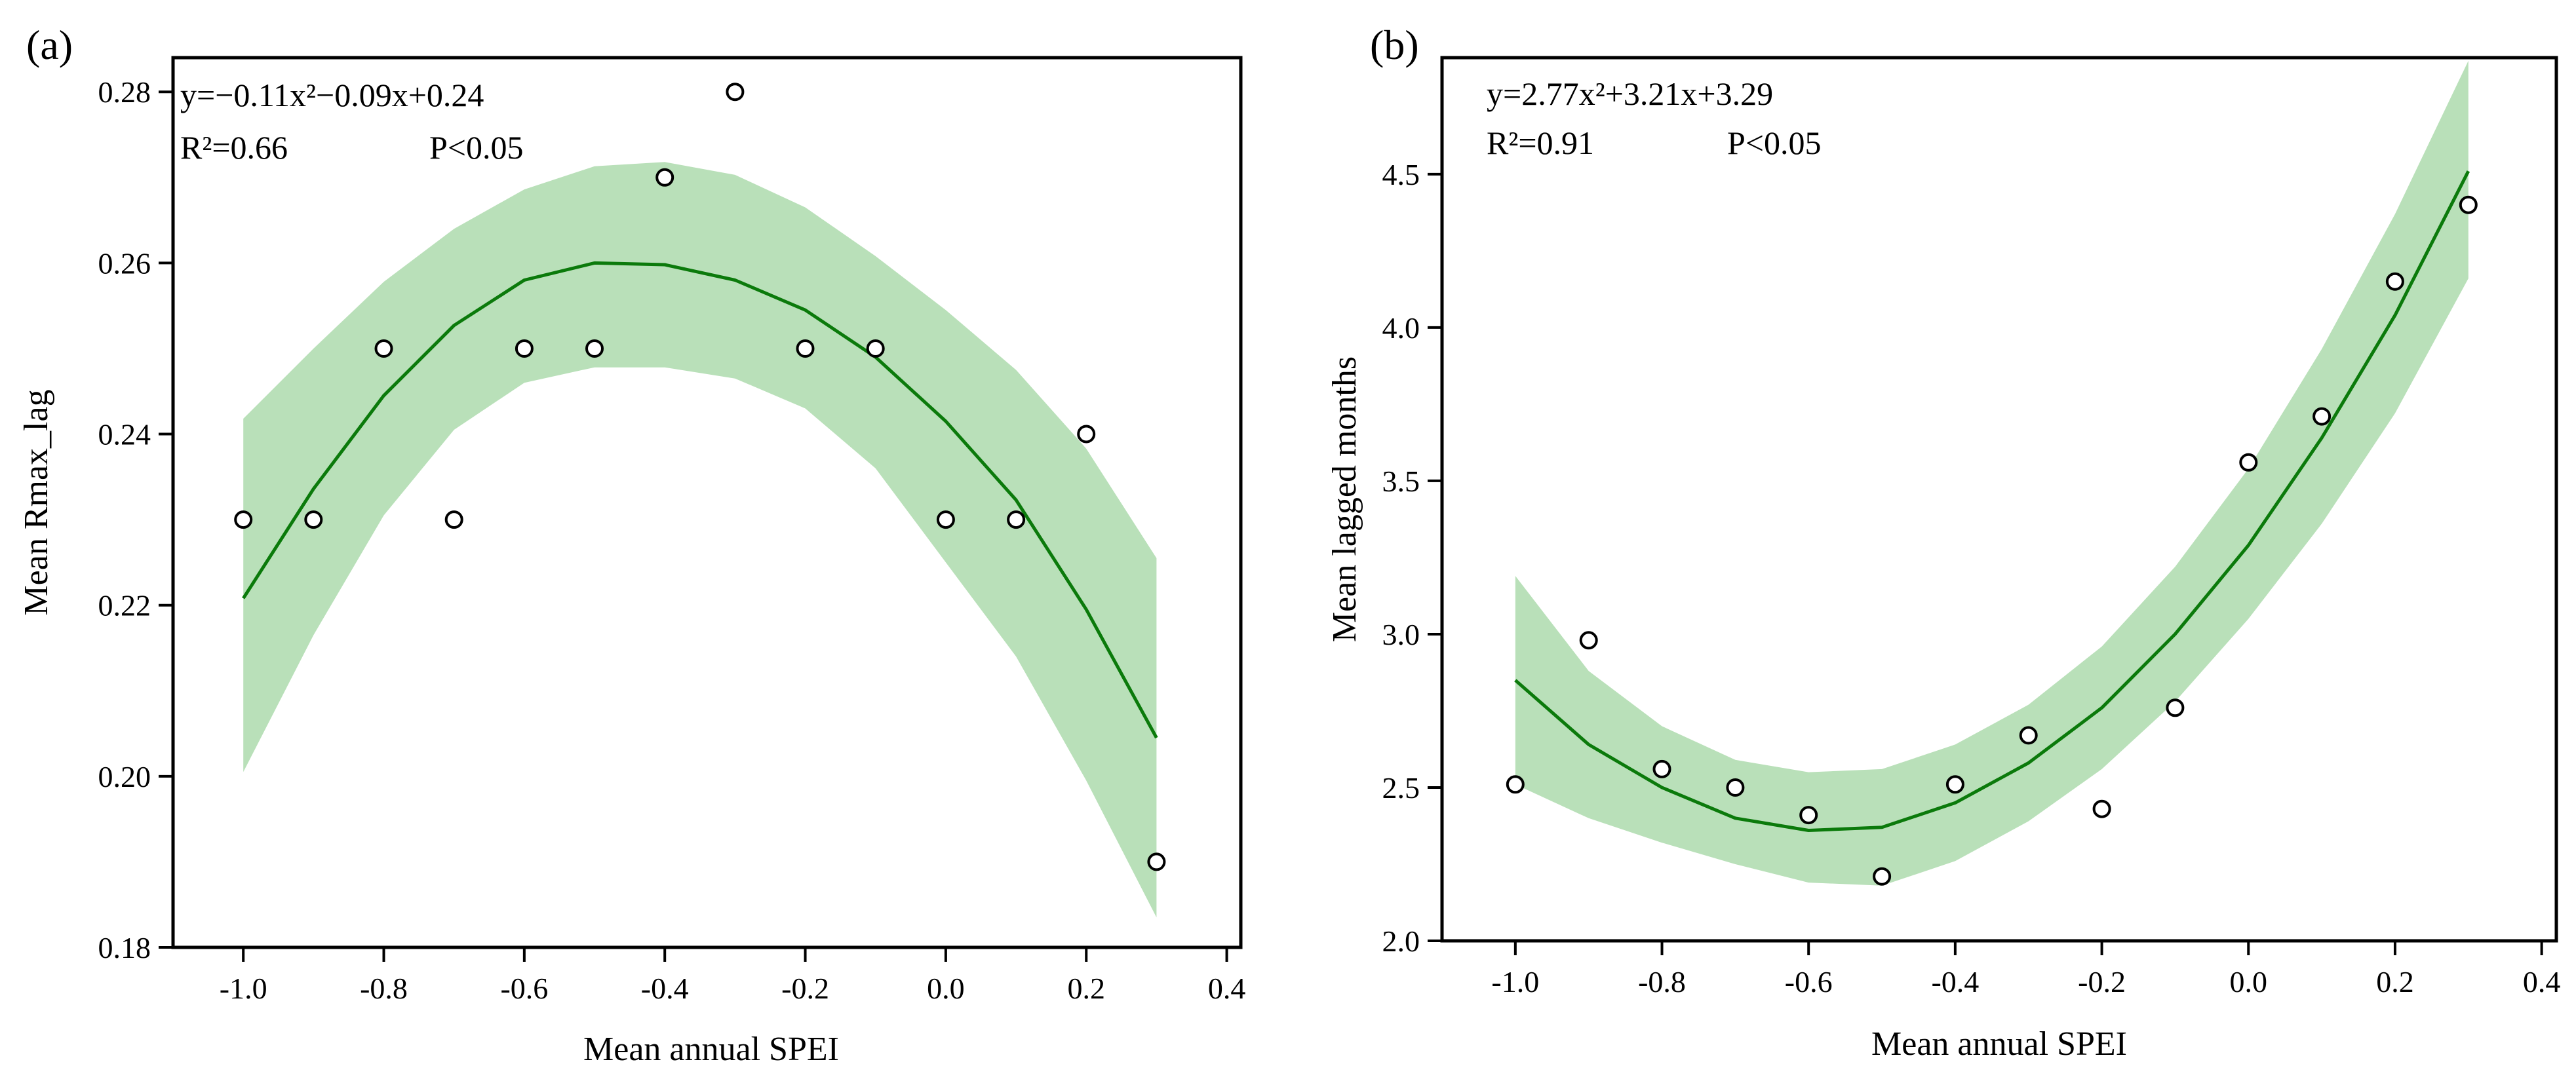  What do you see at coordinates (1515, 981) in the screenshot?
I see `x-tick-label-b: -1.0` at bounding box center [1515, 981].